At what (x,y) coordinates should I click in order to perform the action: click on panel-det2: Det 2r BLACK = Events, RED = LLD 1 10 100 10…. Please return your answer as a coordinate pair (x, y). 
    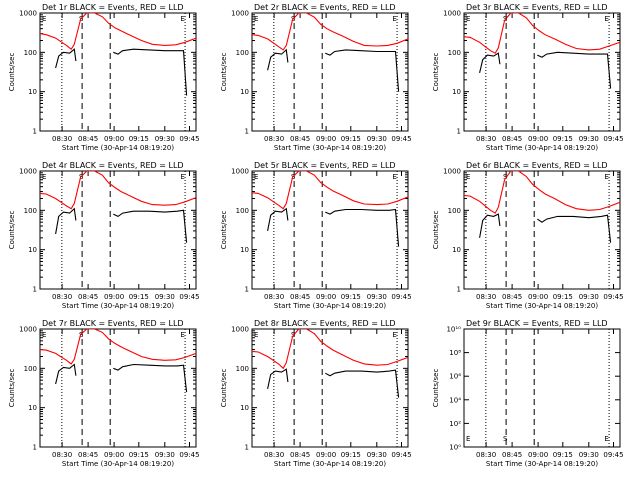
    Looking at the image, I should click on (316, 77).